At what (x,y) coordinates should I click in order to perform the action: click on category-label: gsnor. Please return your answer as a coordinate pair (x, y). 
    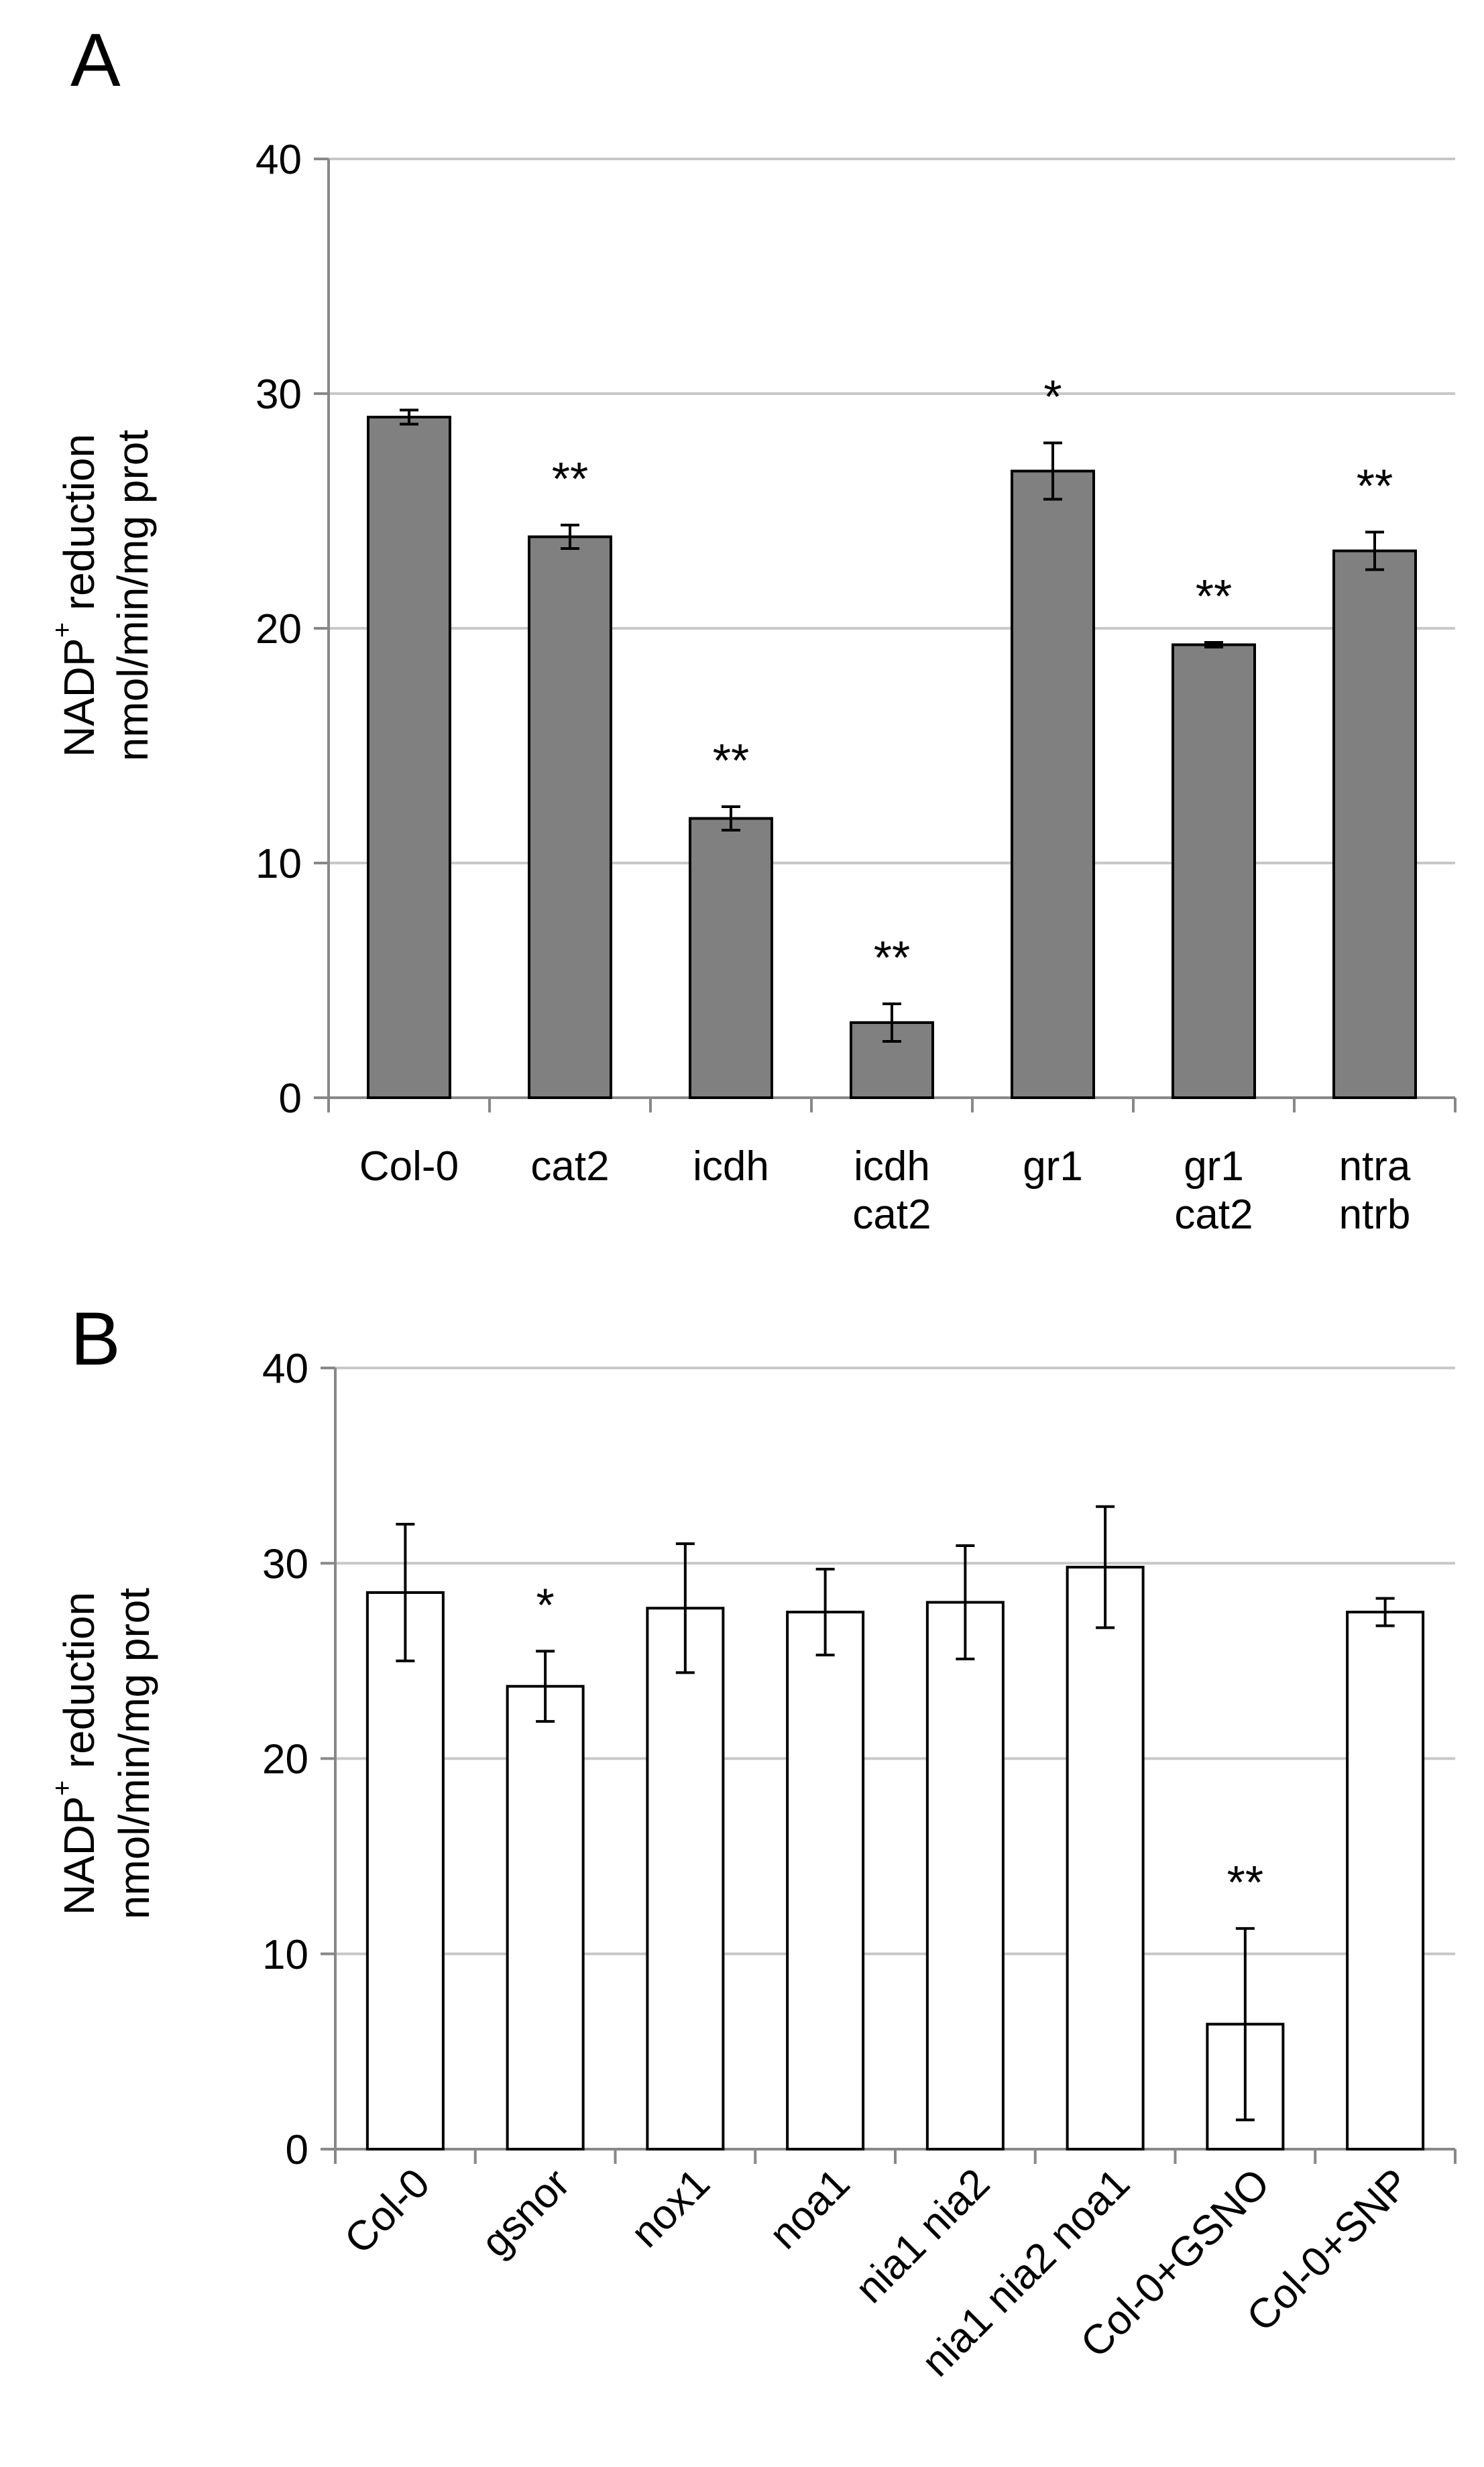
    Looking at the image, I should click on (526, 2213).